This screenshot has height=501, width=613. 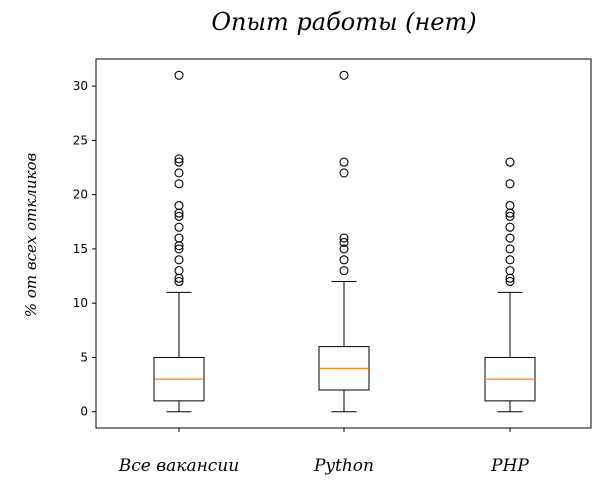 I want to click on y-axis: 0 5 10 15 20 25 30, so click(x=84, y=249).